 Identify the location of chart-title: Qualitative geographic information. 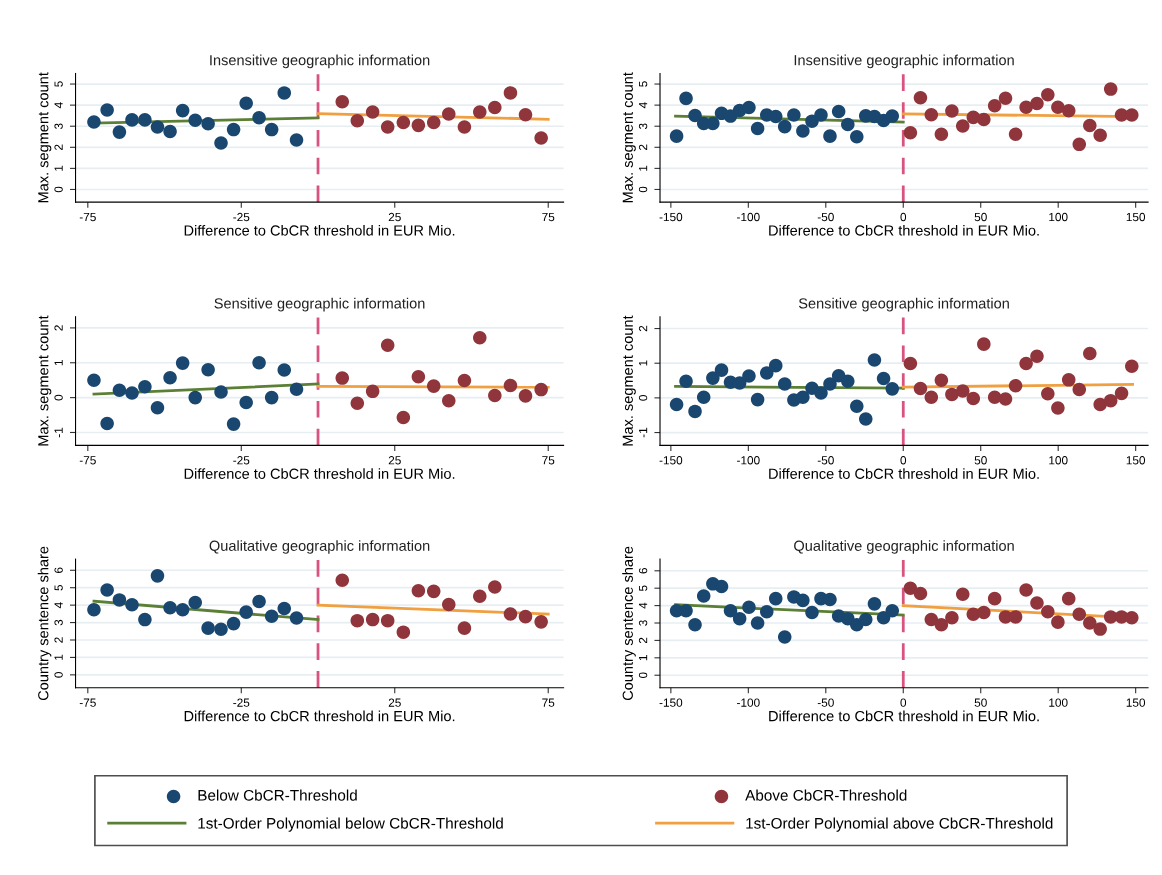
(319, 547).